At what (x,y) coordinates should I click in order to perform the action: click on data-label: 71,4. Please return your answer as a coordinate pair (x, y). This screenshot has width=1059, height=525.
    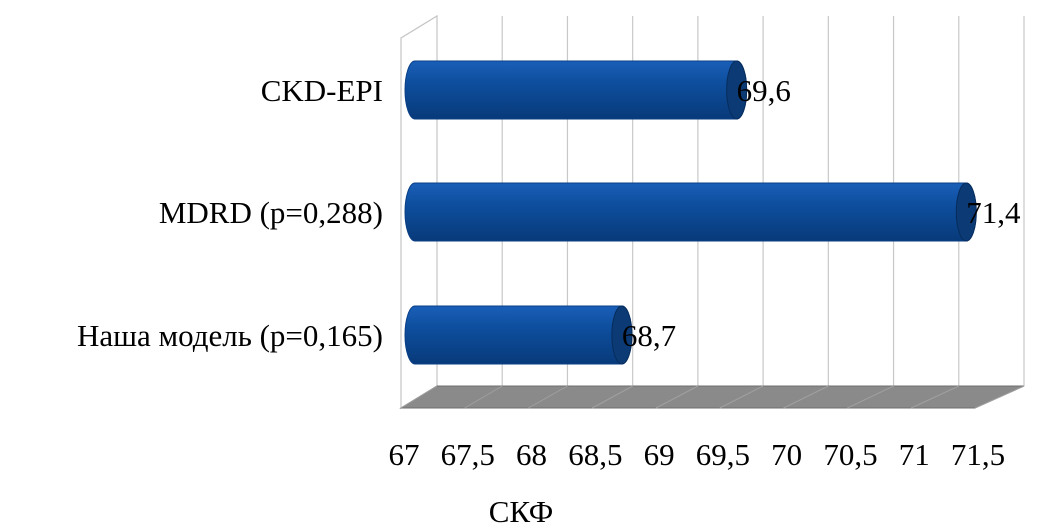
    Looking at the image, I should click on (993, 212).